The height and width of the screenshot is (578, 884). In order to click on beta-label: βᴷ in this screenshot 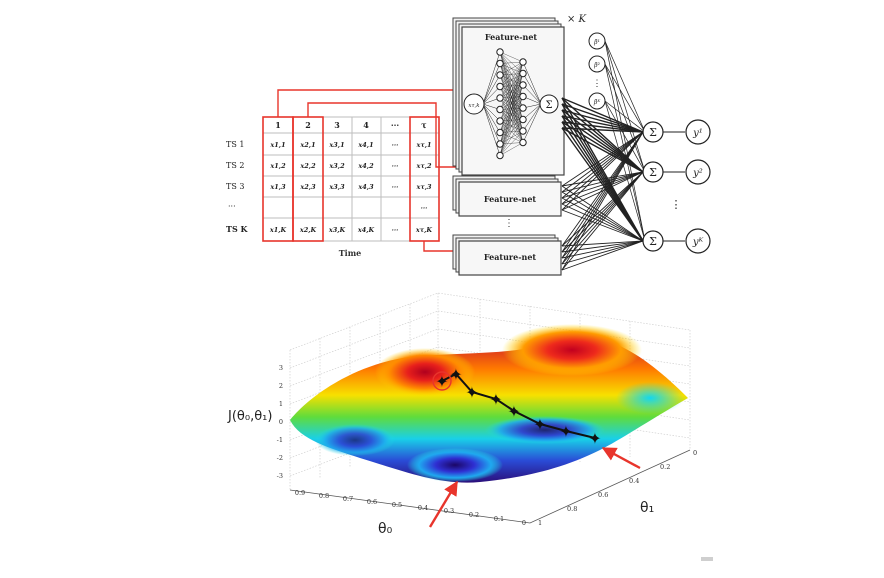, I will do `click(596, 102)`.